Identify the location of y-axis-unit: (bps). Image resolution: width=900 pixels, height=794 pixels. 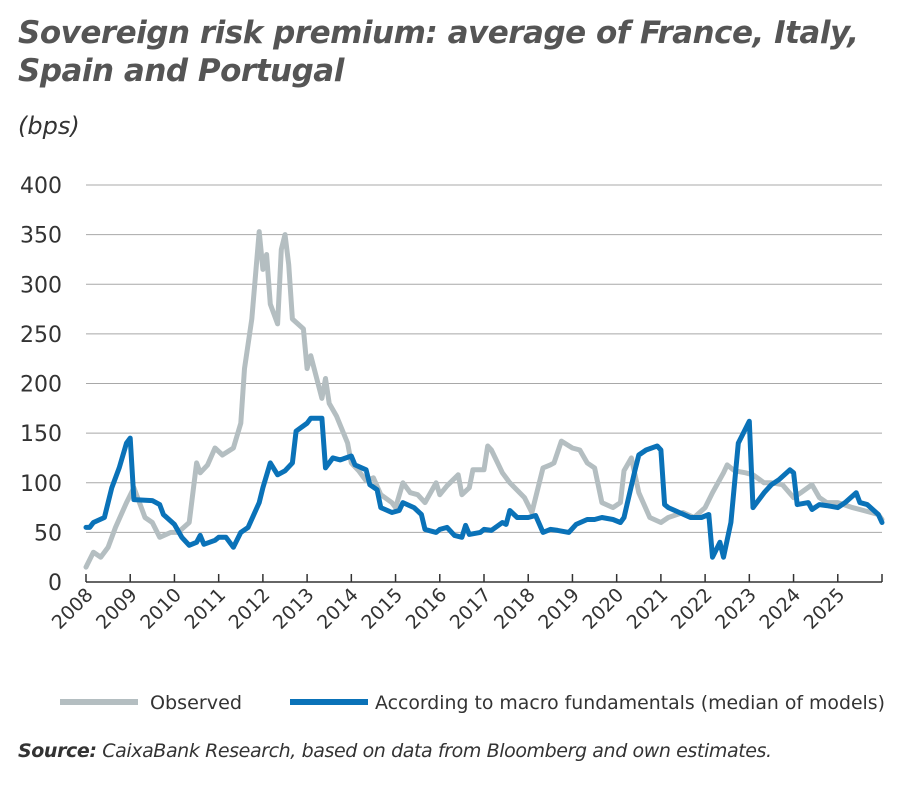
(49, 126).